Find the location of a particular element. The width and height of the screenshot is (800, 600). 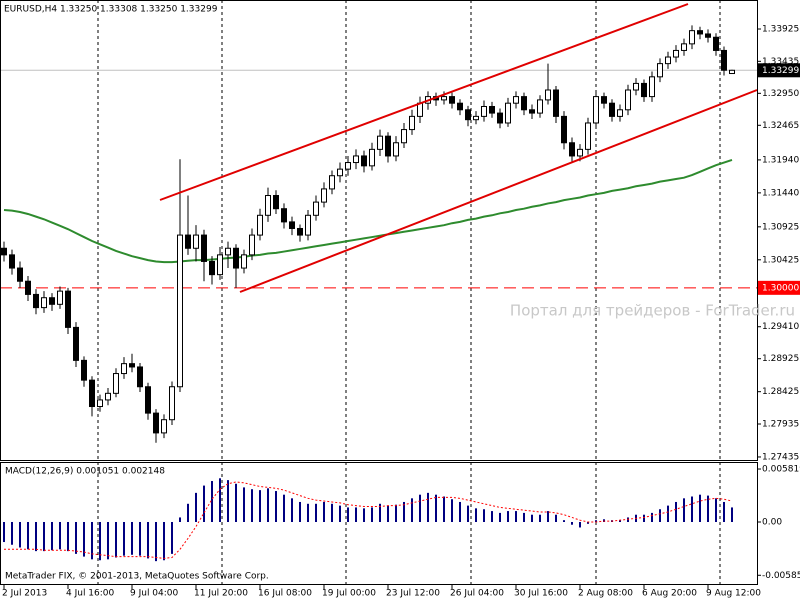

y-tick-label: 1.31440 is located at coordinates (780, 193).